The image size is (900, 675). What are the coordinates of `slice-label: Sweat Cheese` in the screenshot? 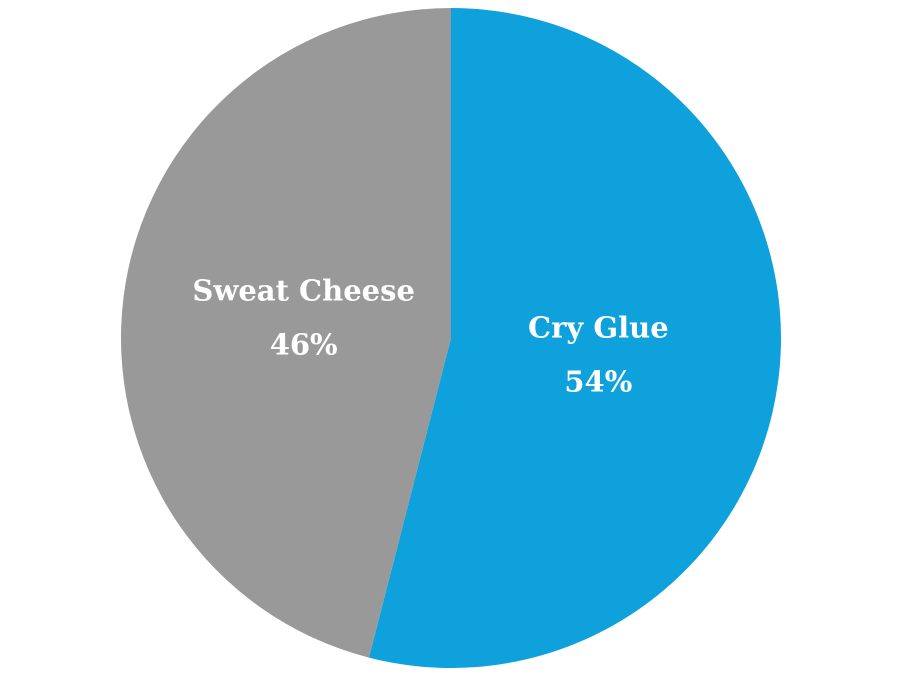 It's located at (303, 290).